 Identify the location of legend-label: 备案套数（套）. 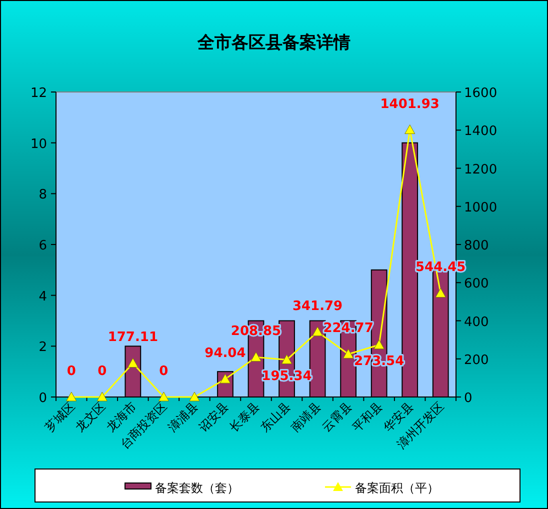
(197, 488).